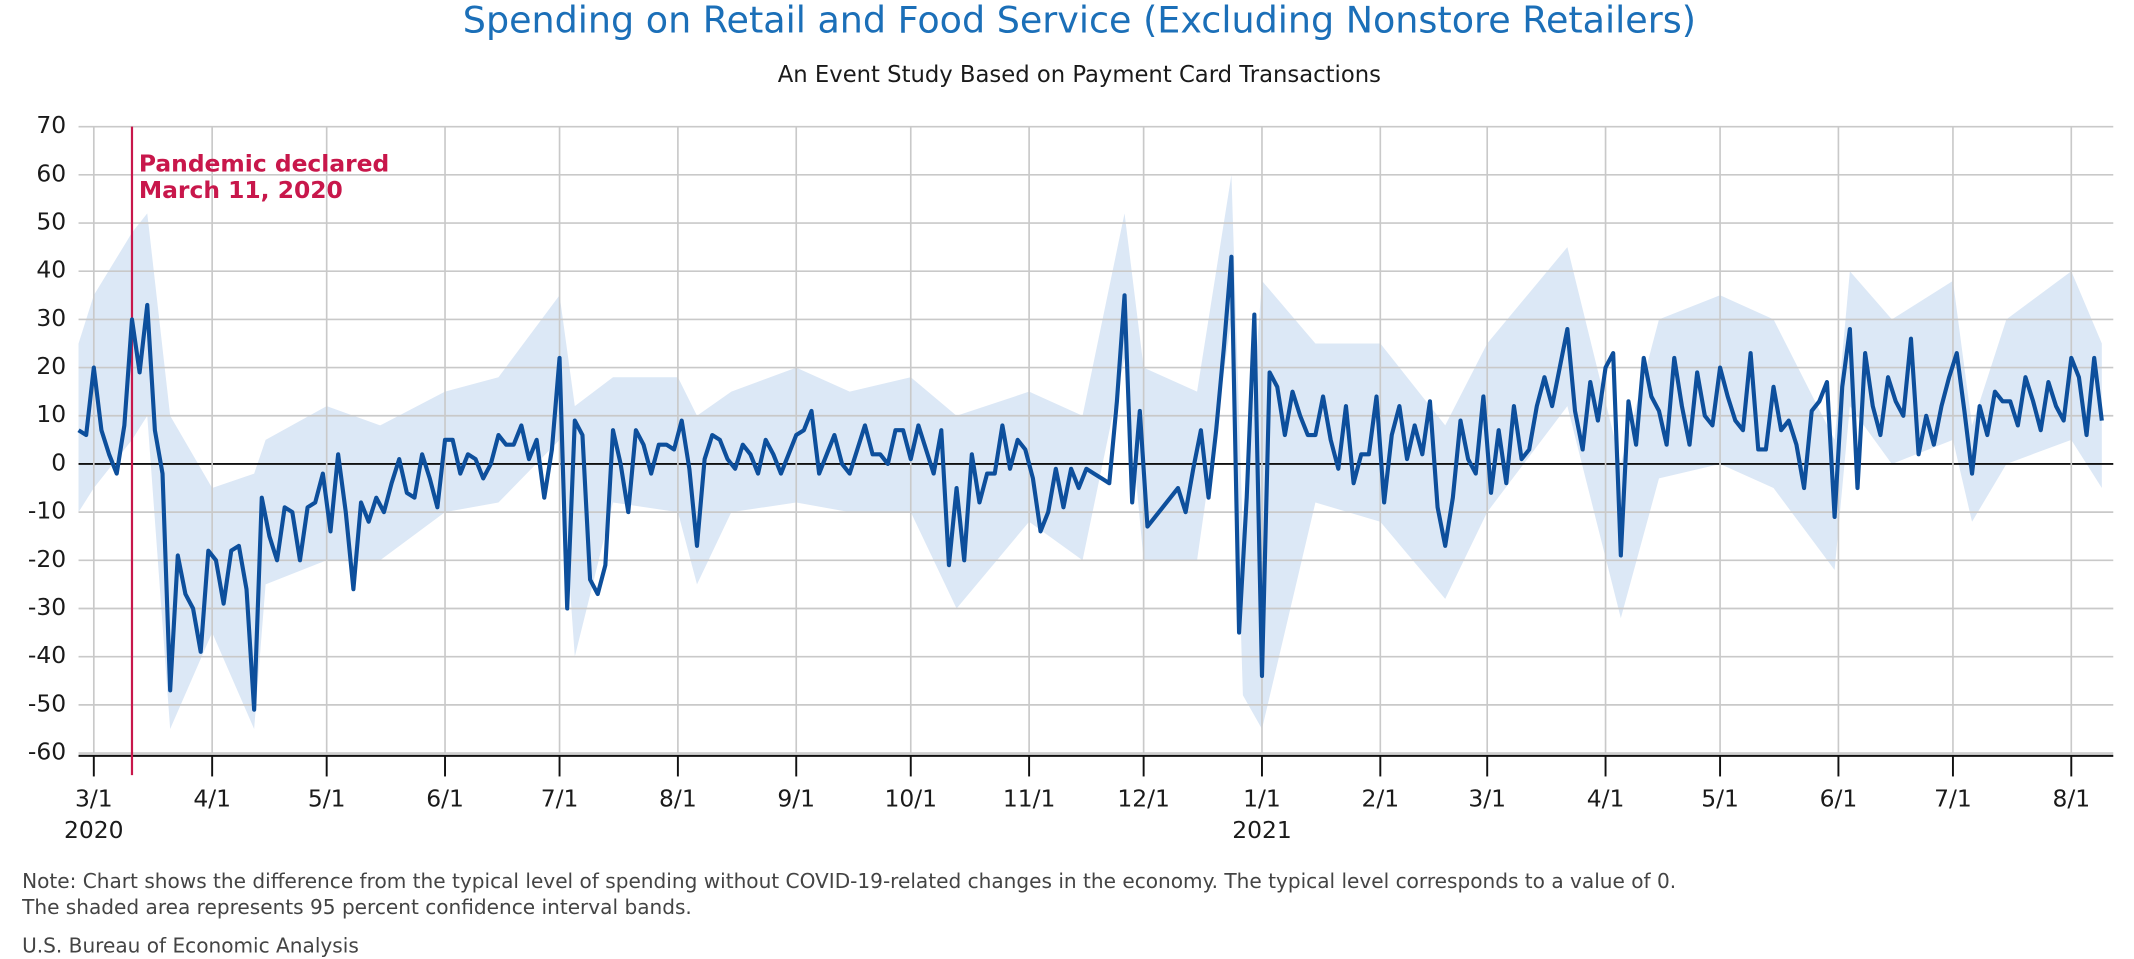 The width and height of the screenshot is (2134, 959). What do you see at coordinates (47, 511) in the screenshot?
I see `y-tick-label: -10` at bounding box center [47, 511].